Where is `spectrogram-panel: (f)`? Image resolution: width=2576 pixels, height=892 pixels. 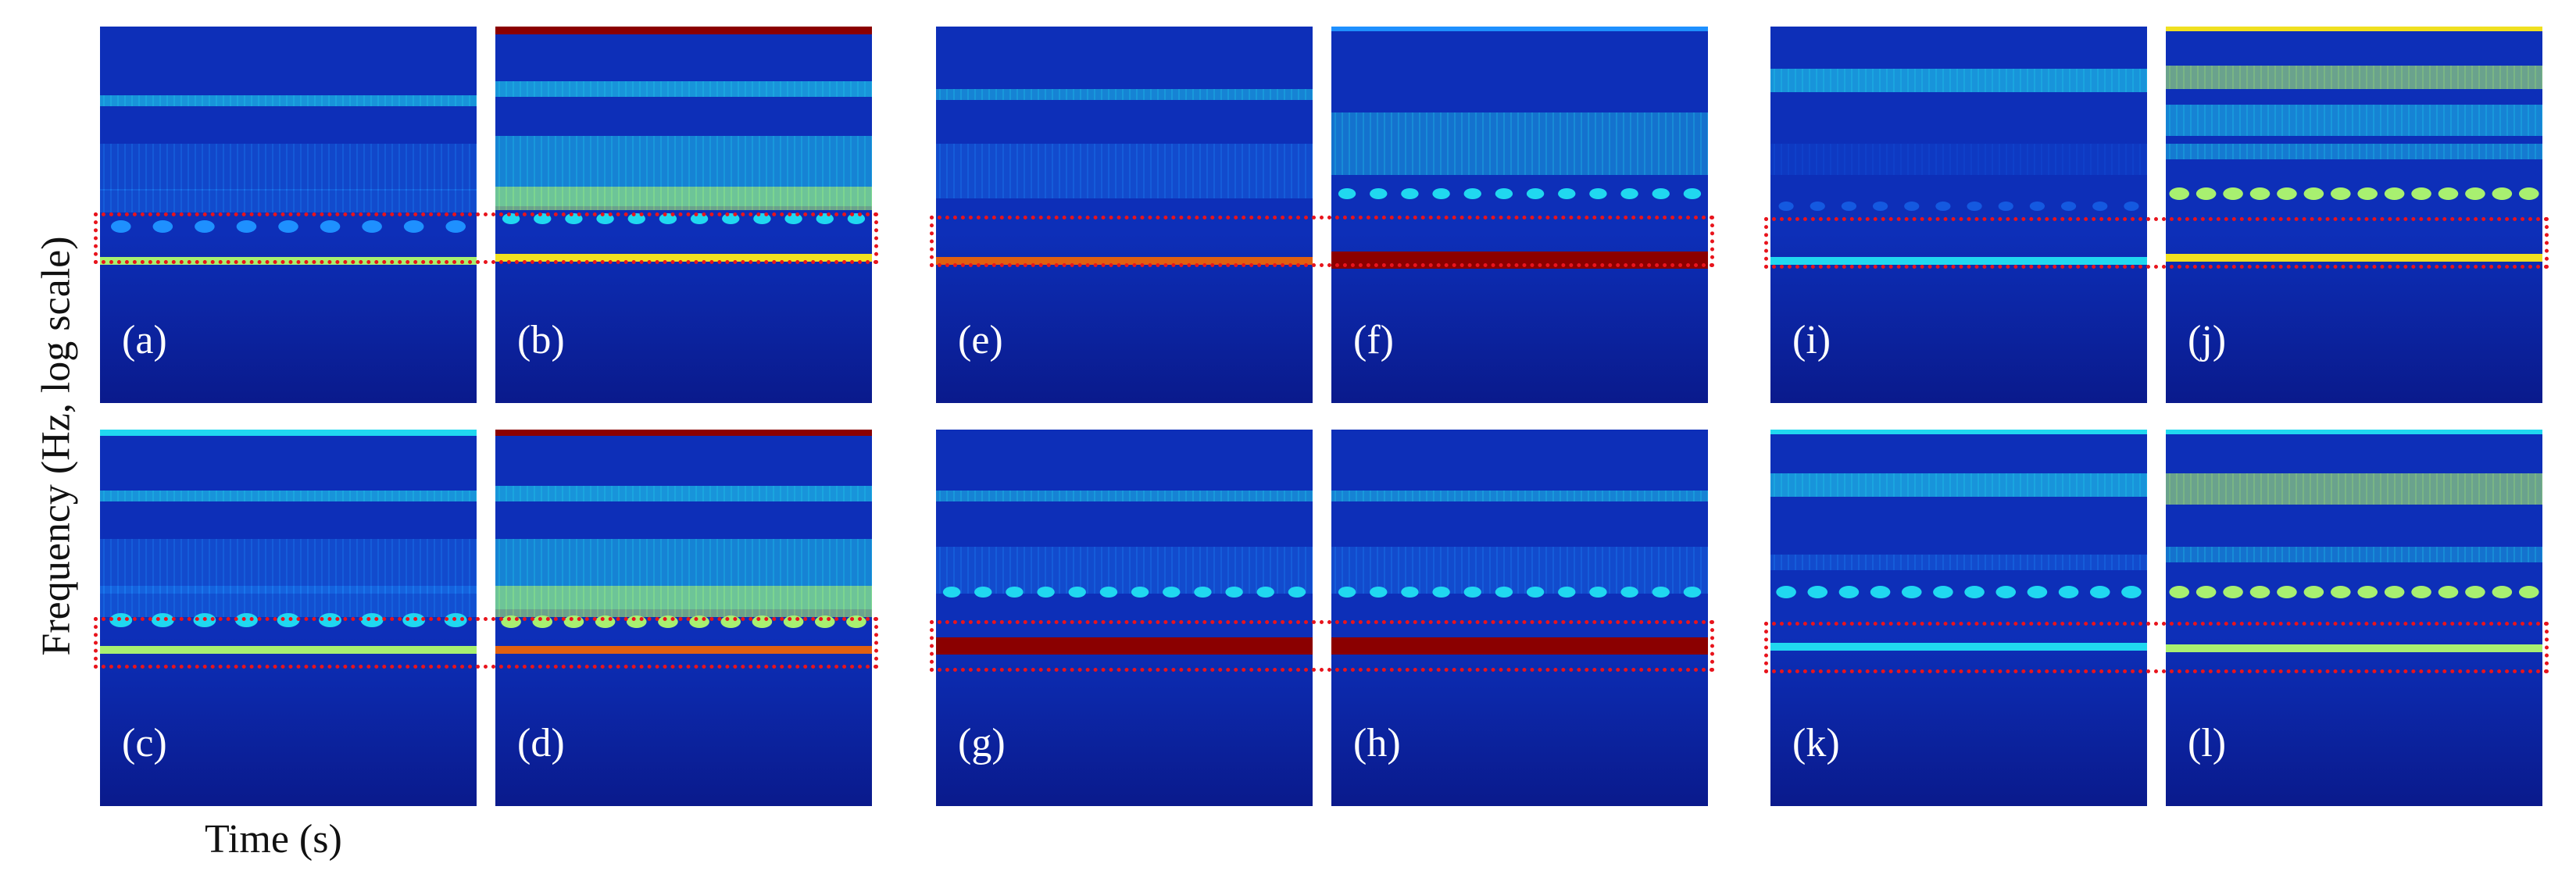
spectrogram-panel: (f) is located at coordinates (1519, 215).